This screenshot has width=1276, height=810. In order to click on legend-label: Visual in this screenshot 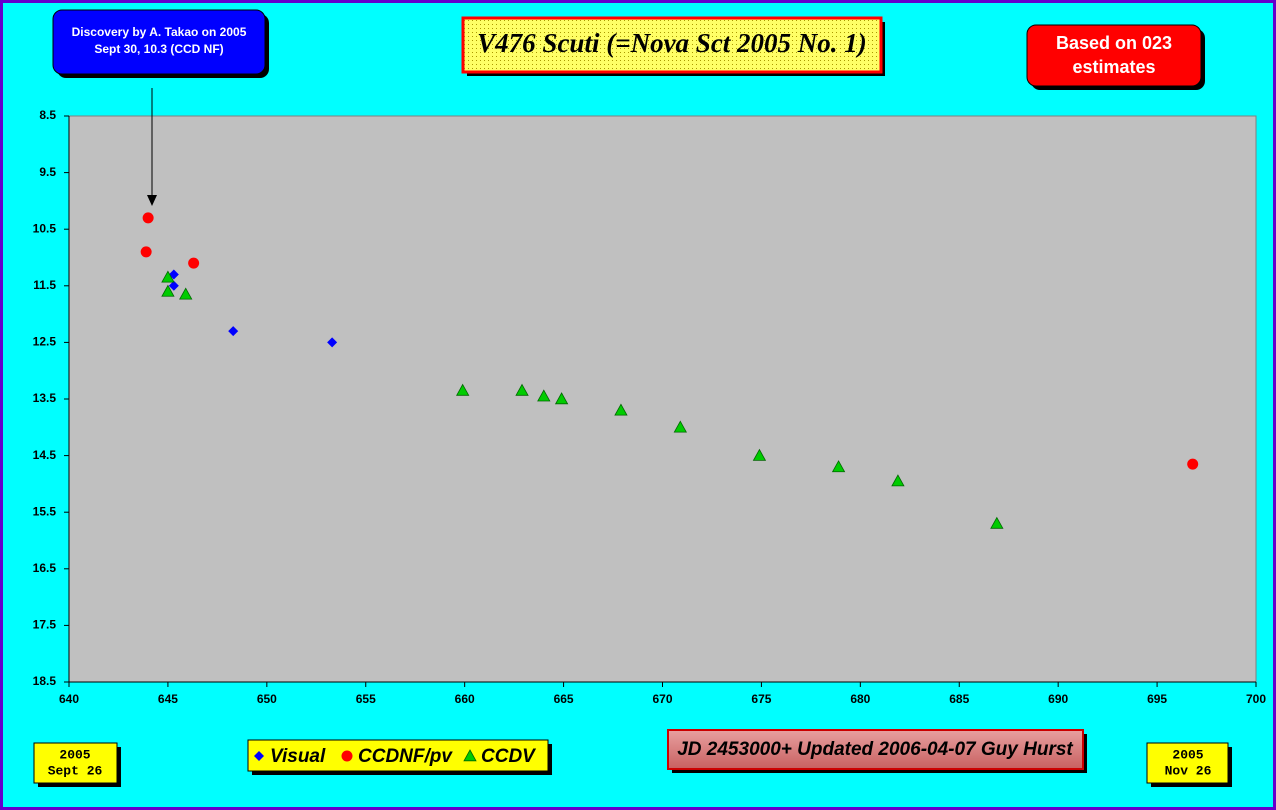, I will do `click(298, 756)`.